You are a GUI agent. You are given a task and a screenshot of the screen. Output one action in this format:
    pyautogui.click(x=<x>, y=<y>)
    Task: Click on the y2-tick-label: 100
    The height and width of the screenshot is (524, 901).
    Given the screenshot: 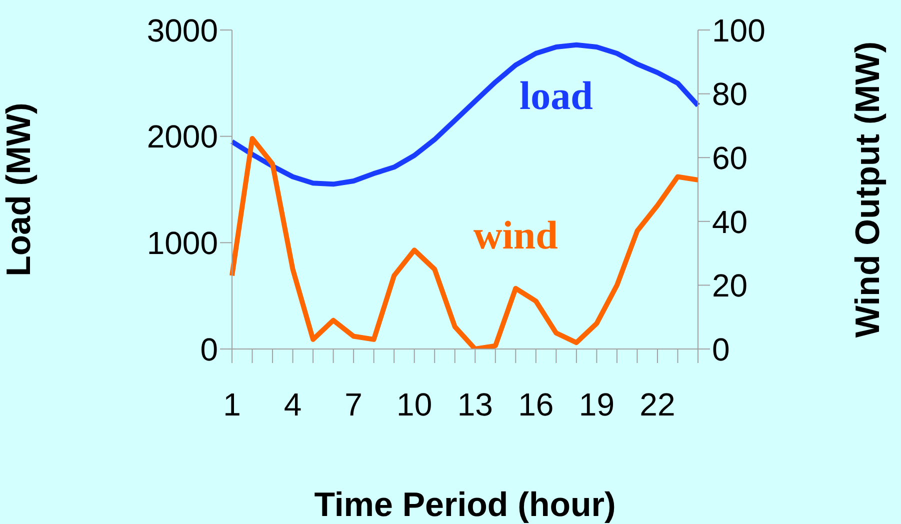 What is the action you would take?
    pyautogui.click(x=739, y=30)
    